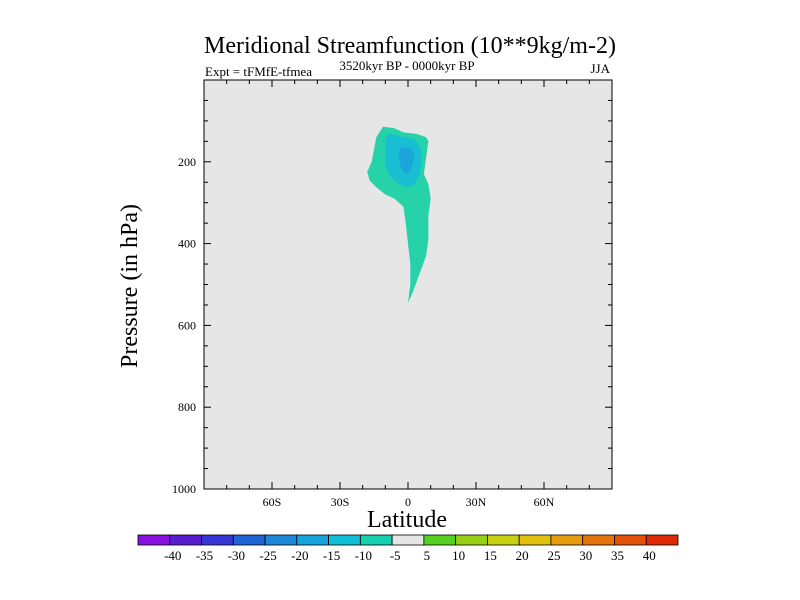 The image size is (800, 600). What do you see at coordinates (187, 325) in the screenshot?
I see `y-tick-label-3: 600` at bounding box center [187, 325].